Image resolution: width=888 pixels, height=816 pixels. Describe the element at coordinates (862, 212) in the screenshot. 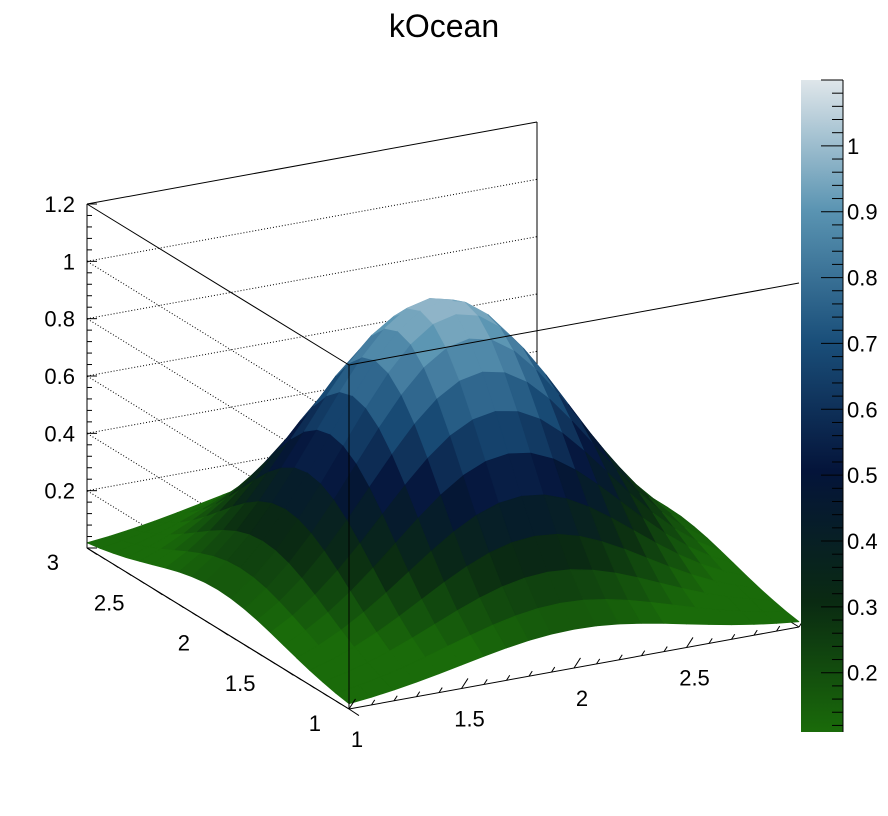

I see `colorbar-tick-label: 0.9` at that location.